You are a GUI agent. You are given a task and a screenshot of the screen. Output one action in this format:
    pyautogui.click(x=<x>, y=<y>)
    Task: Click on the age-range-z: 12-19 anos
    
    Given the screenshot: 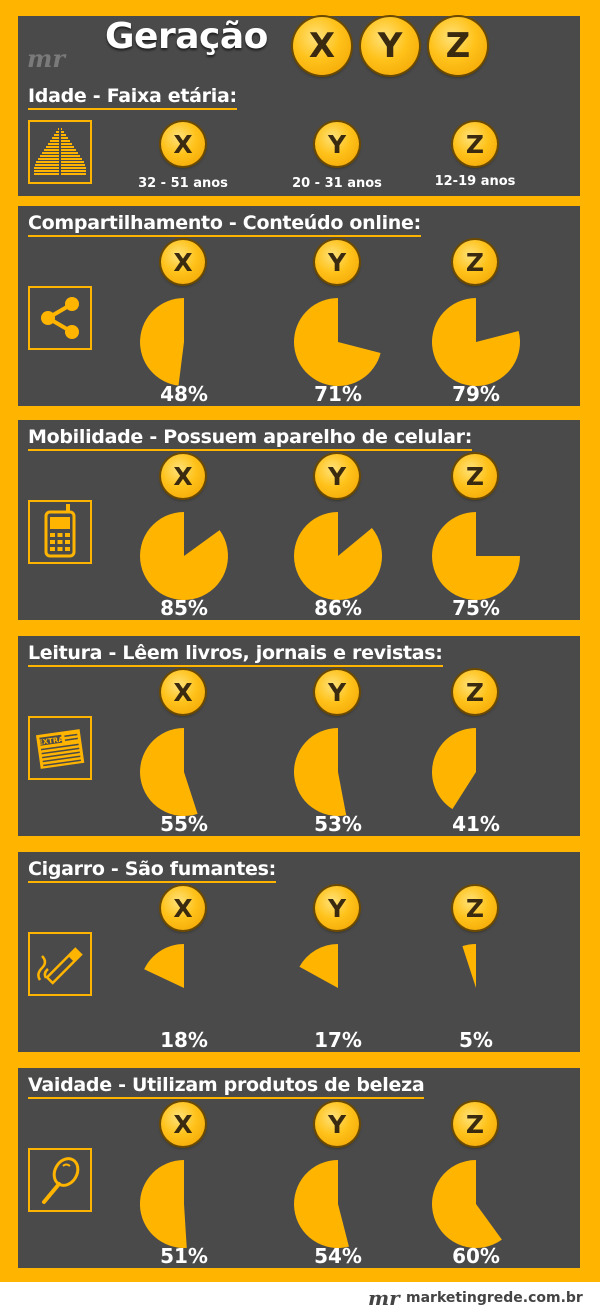 What is the action you would take?
    pyautogui.click(x=475, y=181)
    